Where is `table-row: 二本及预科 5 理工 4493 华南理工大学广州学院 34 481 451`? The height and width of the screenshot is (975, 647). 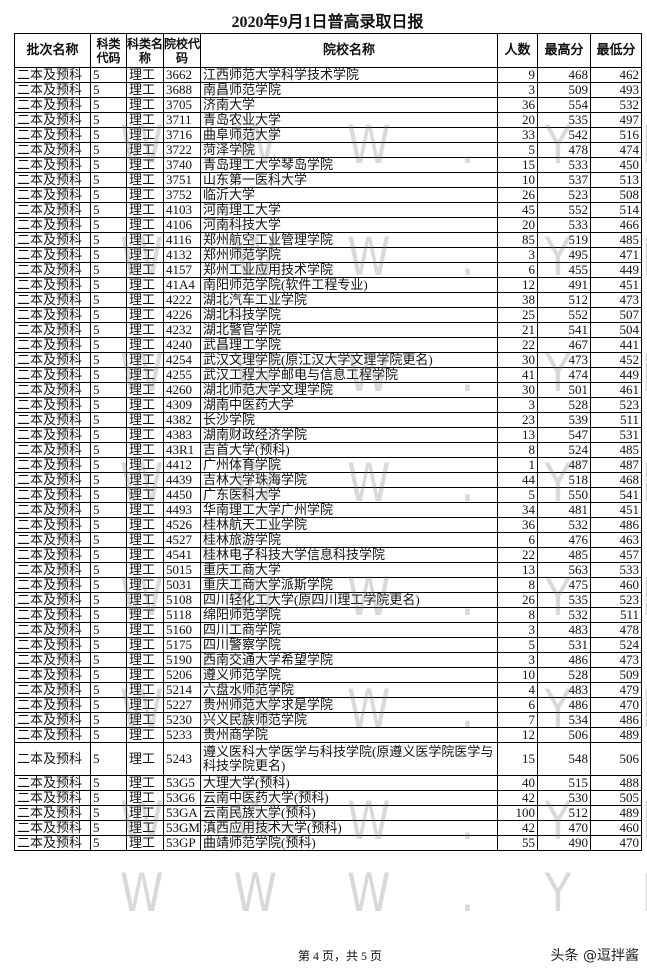 table-row: 二本及预科 5 理工 4493 华南理工大学广州学院 34 481 451 is located at coordinates (328, 510).